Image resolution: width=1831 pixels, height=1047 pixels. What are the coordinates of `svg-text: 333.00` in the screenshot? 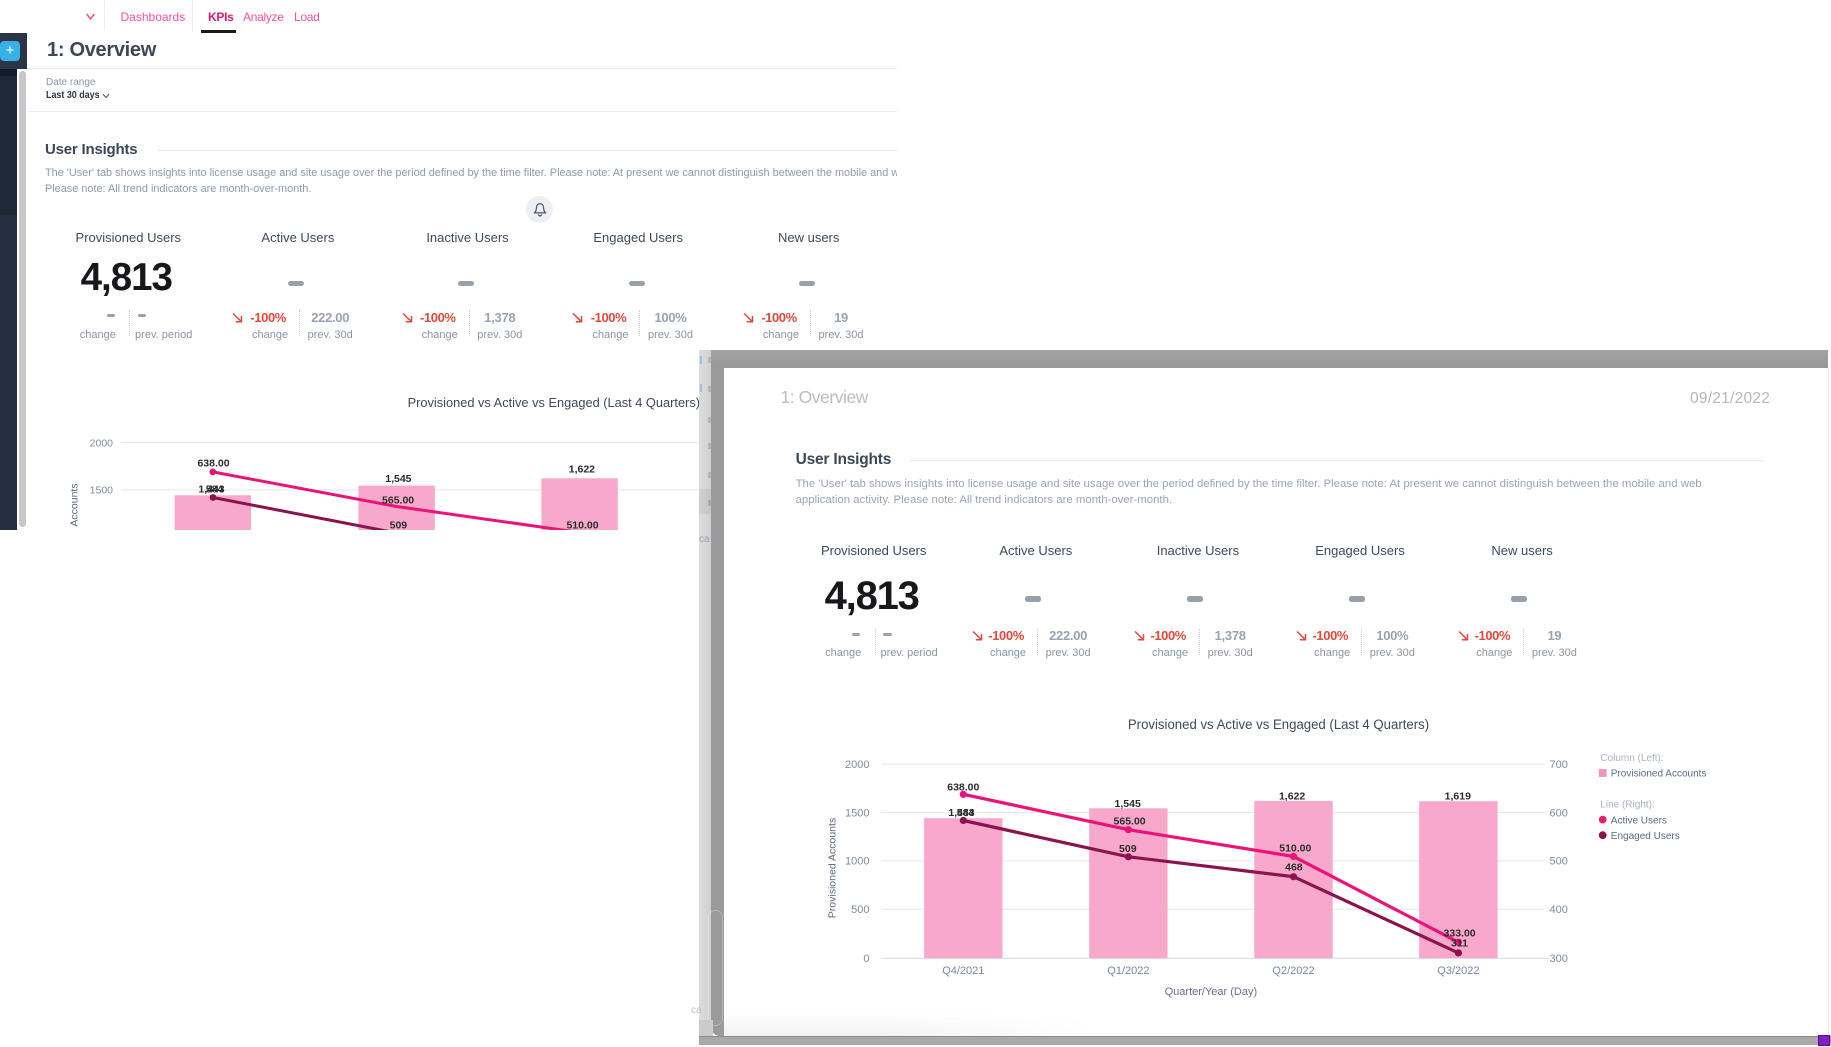 It's located at (1460, 934).